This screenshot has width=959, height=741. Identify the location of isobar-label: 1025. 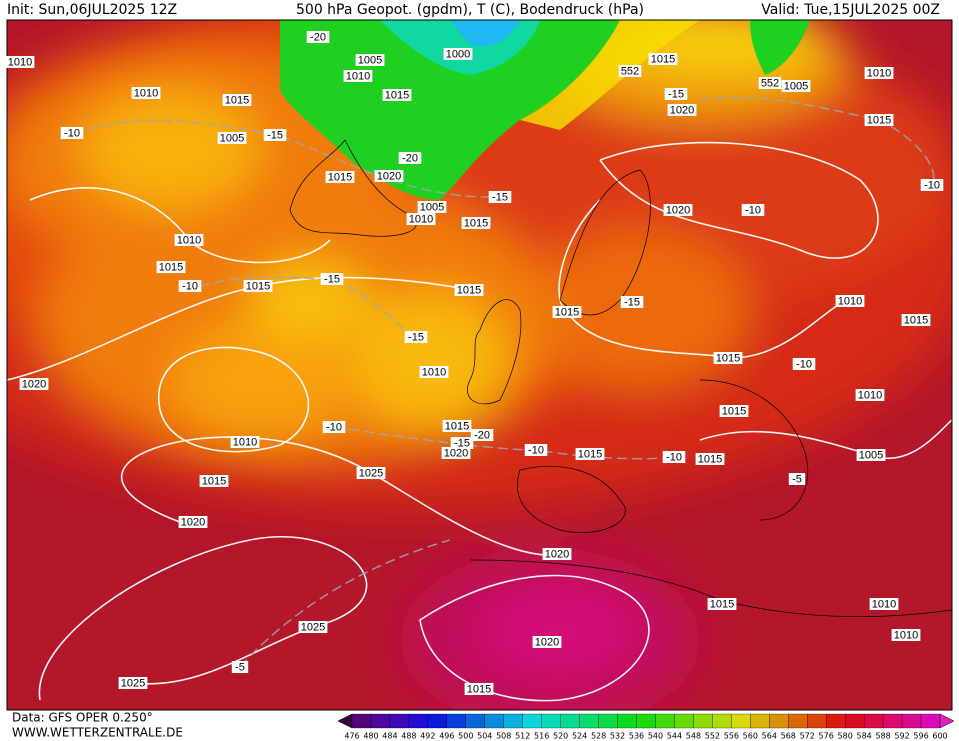
(133, 683).